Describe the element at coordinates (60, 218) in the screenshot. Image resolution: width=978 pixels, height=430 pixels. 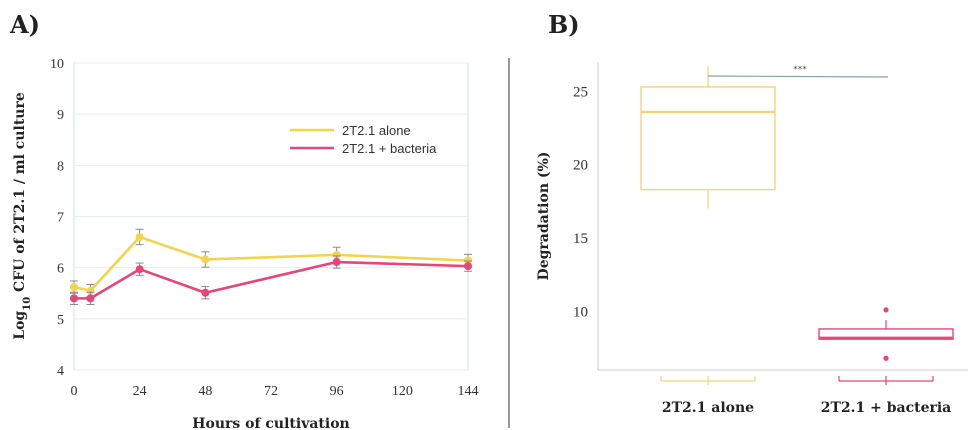
I see `y-tick-label-a: 7` at that location.